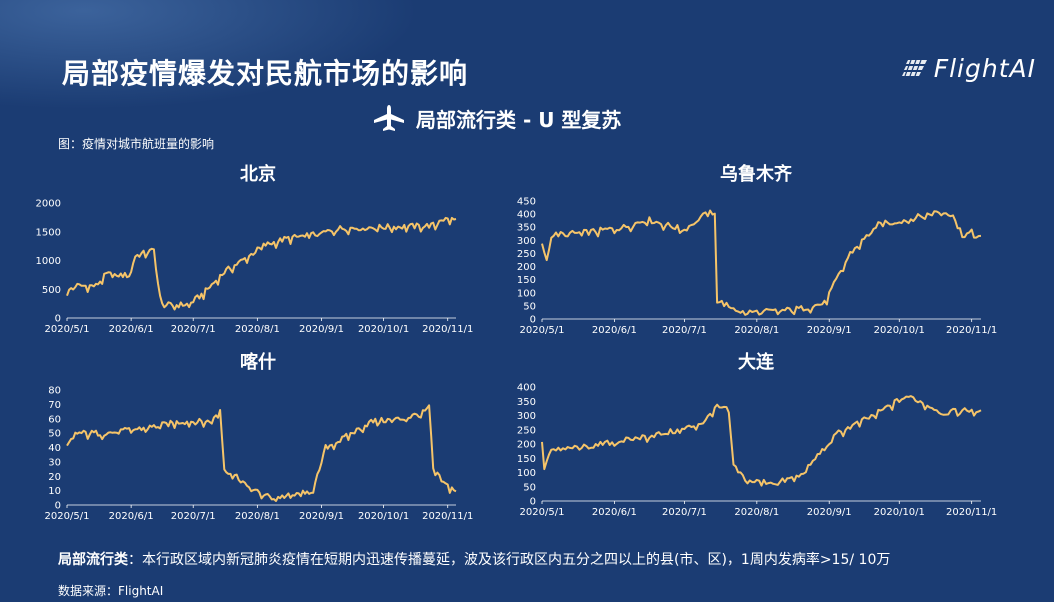 The width and height of the screenshot is (1054, 602). I want to click on y-tick-label: 70, so click(54, 405).